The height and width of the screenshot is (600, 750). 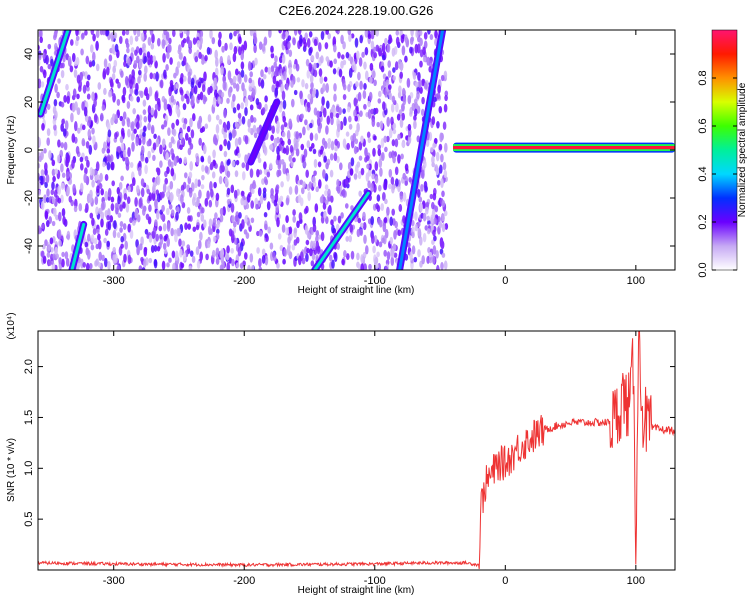 I want to click on snr-y-tick-label: 1.5, so click(x=29, y=417).